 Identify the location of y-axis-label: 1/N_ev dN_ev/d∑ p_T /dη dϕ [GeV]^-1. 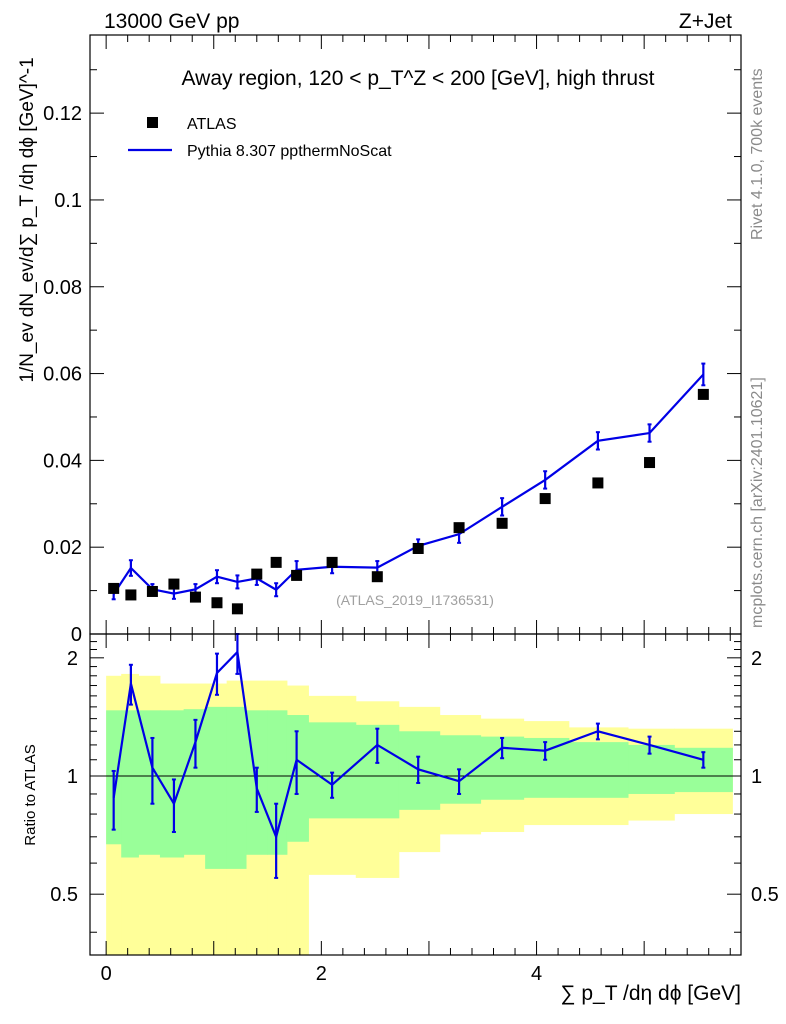
(27, 219).